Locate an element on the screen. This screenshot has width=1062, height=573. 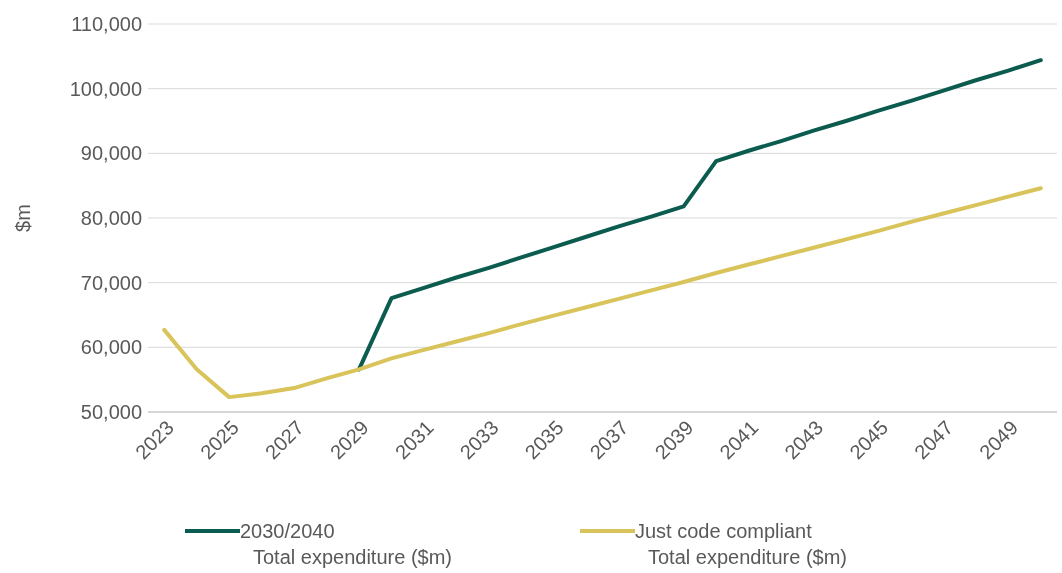
y-tick-label: 110,000 is located at coordinates (106, 24).